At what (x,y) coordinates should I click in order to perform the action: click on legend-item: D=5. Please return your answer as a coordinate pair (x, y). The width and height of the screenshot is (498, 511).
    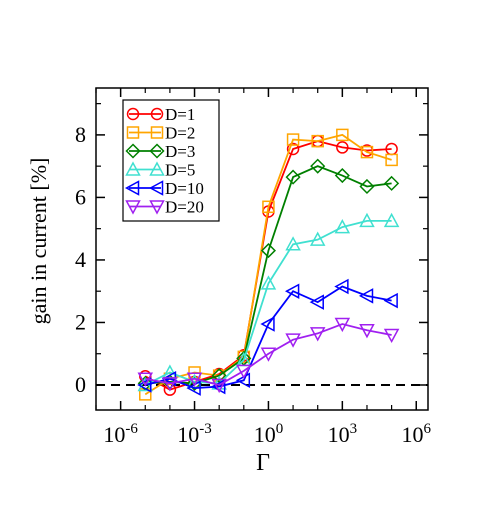
    Looking at the image, I should click on (160, 170).